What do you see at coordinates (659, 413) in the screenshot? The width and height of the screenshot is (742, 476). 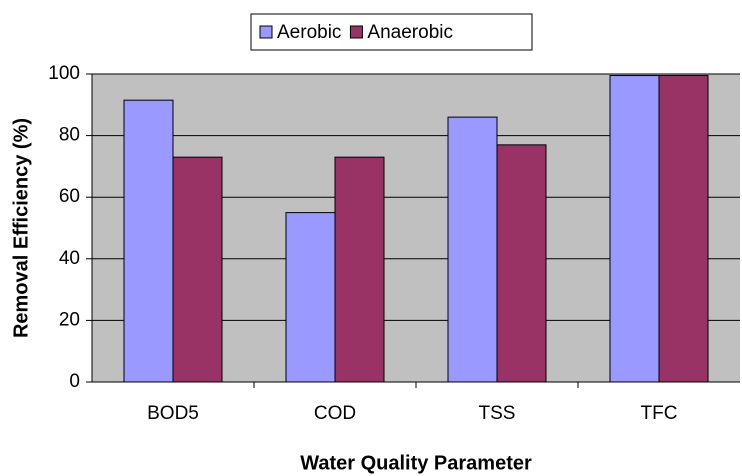 I see `x-tick-label: TFC` at bounding box center [659, 413].